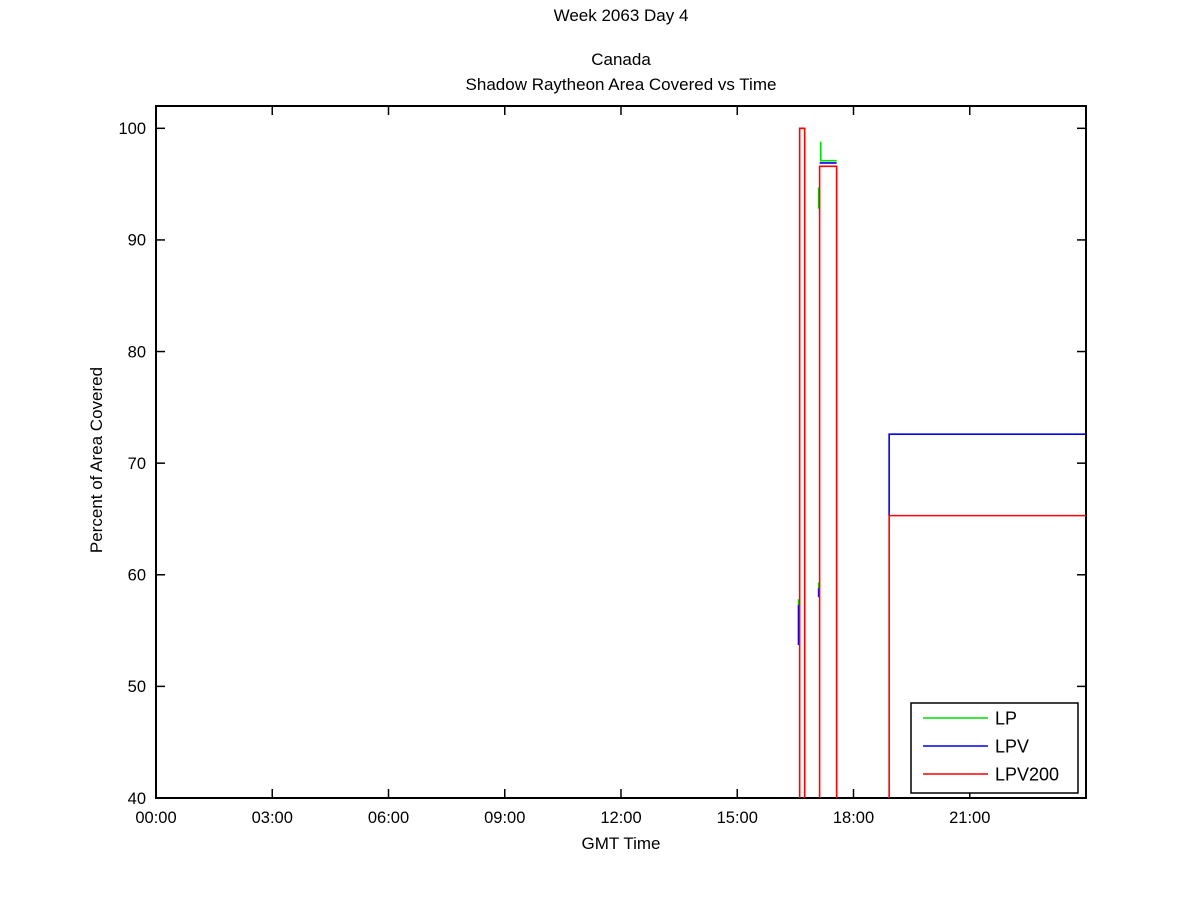 The width and height of the screenshot is (1200, 900). I want to click on x-tick-label: 06:00, so click(388, 818).